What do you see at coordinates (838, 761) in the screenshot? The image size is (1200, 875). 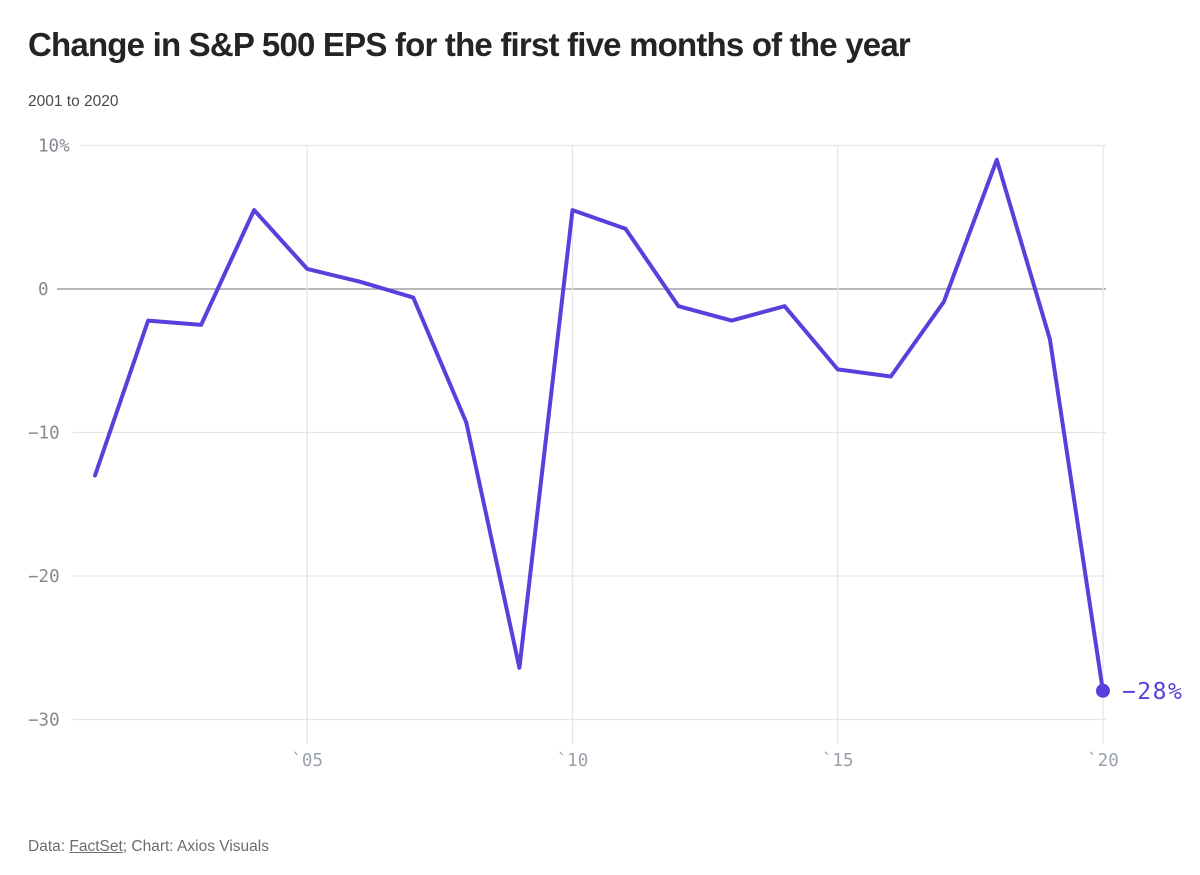 I see `x-axis-label-2015: `15` at bounding box center [838, 761].